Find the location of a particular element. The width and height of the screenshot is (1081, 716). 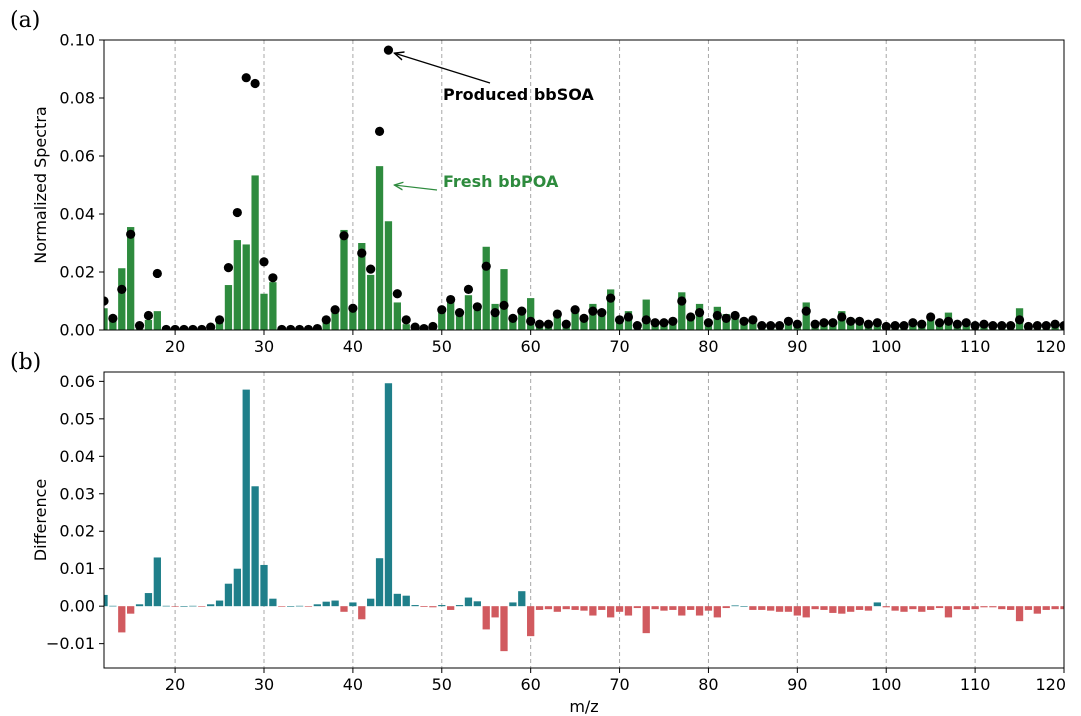

x-tick-label: 70 is located at coordinates (619, 684).